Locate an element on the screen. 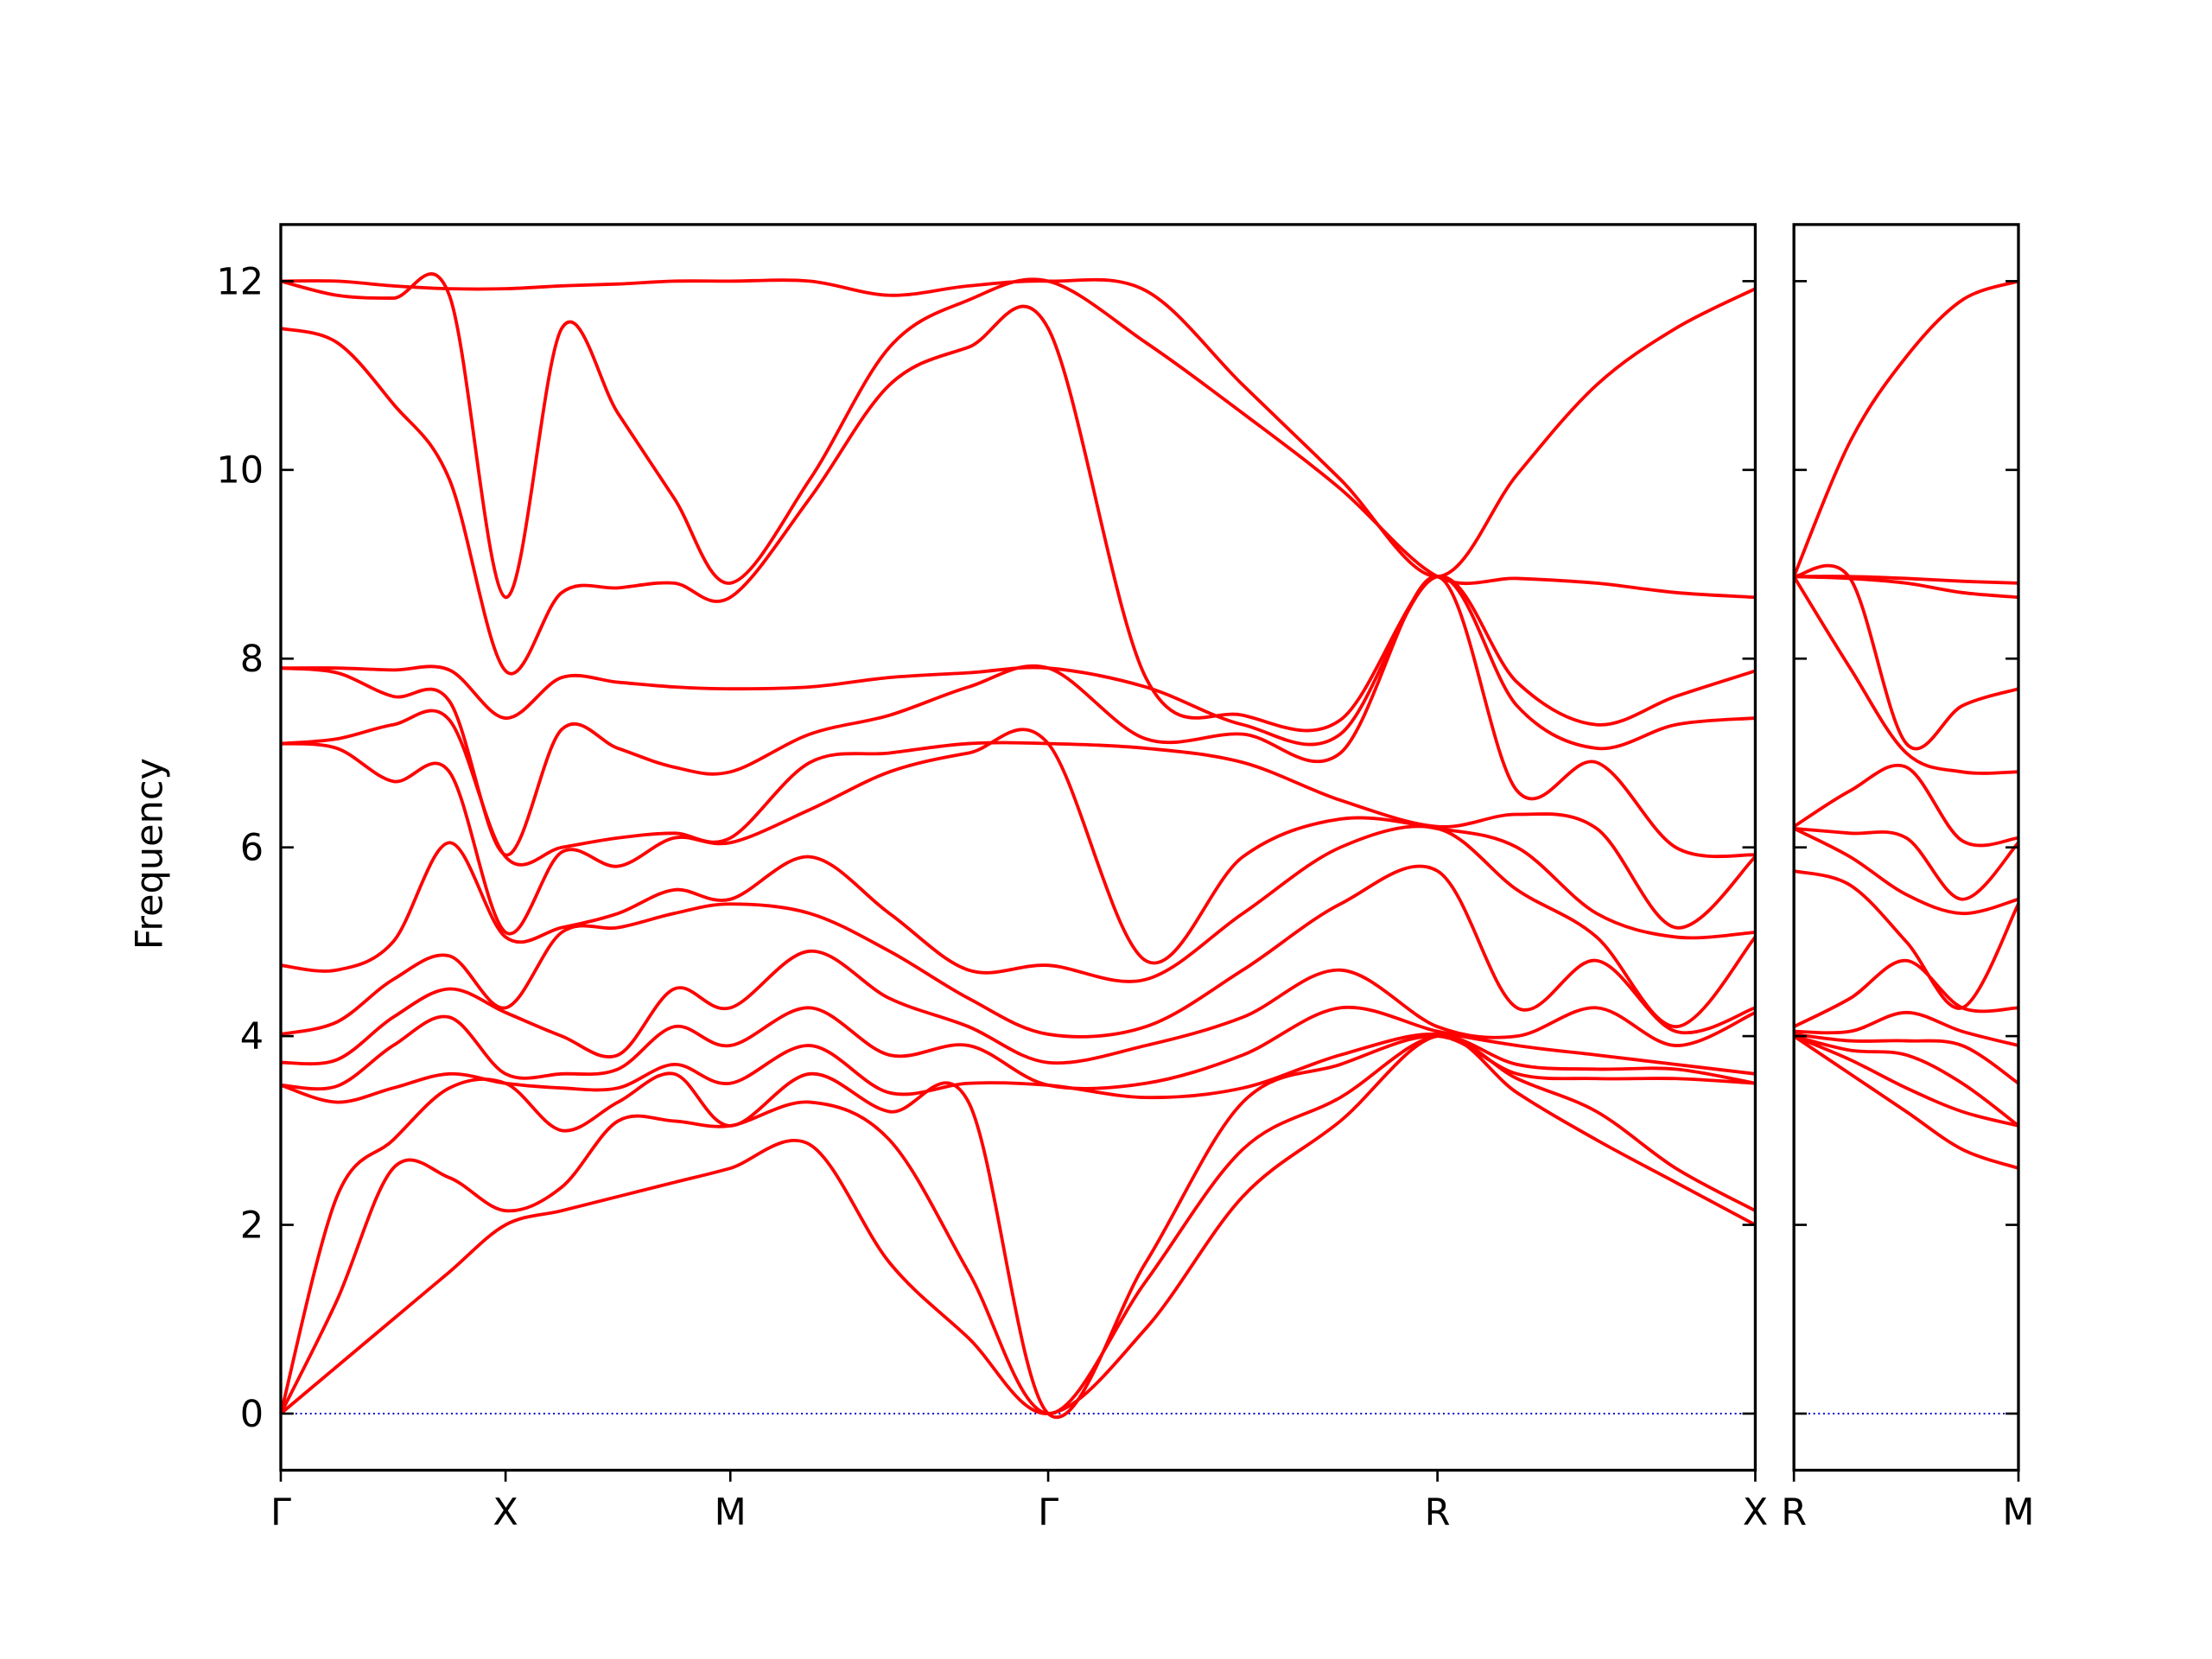 Image resolution: width=2212 pixels, height=1659 pixels. y-tick-label: 2 is located at coordinates (252, 1225).